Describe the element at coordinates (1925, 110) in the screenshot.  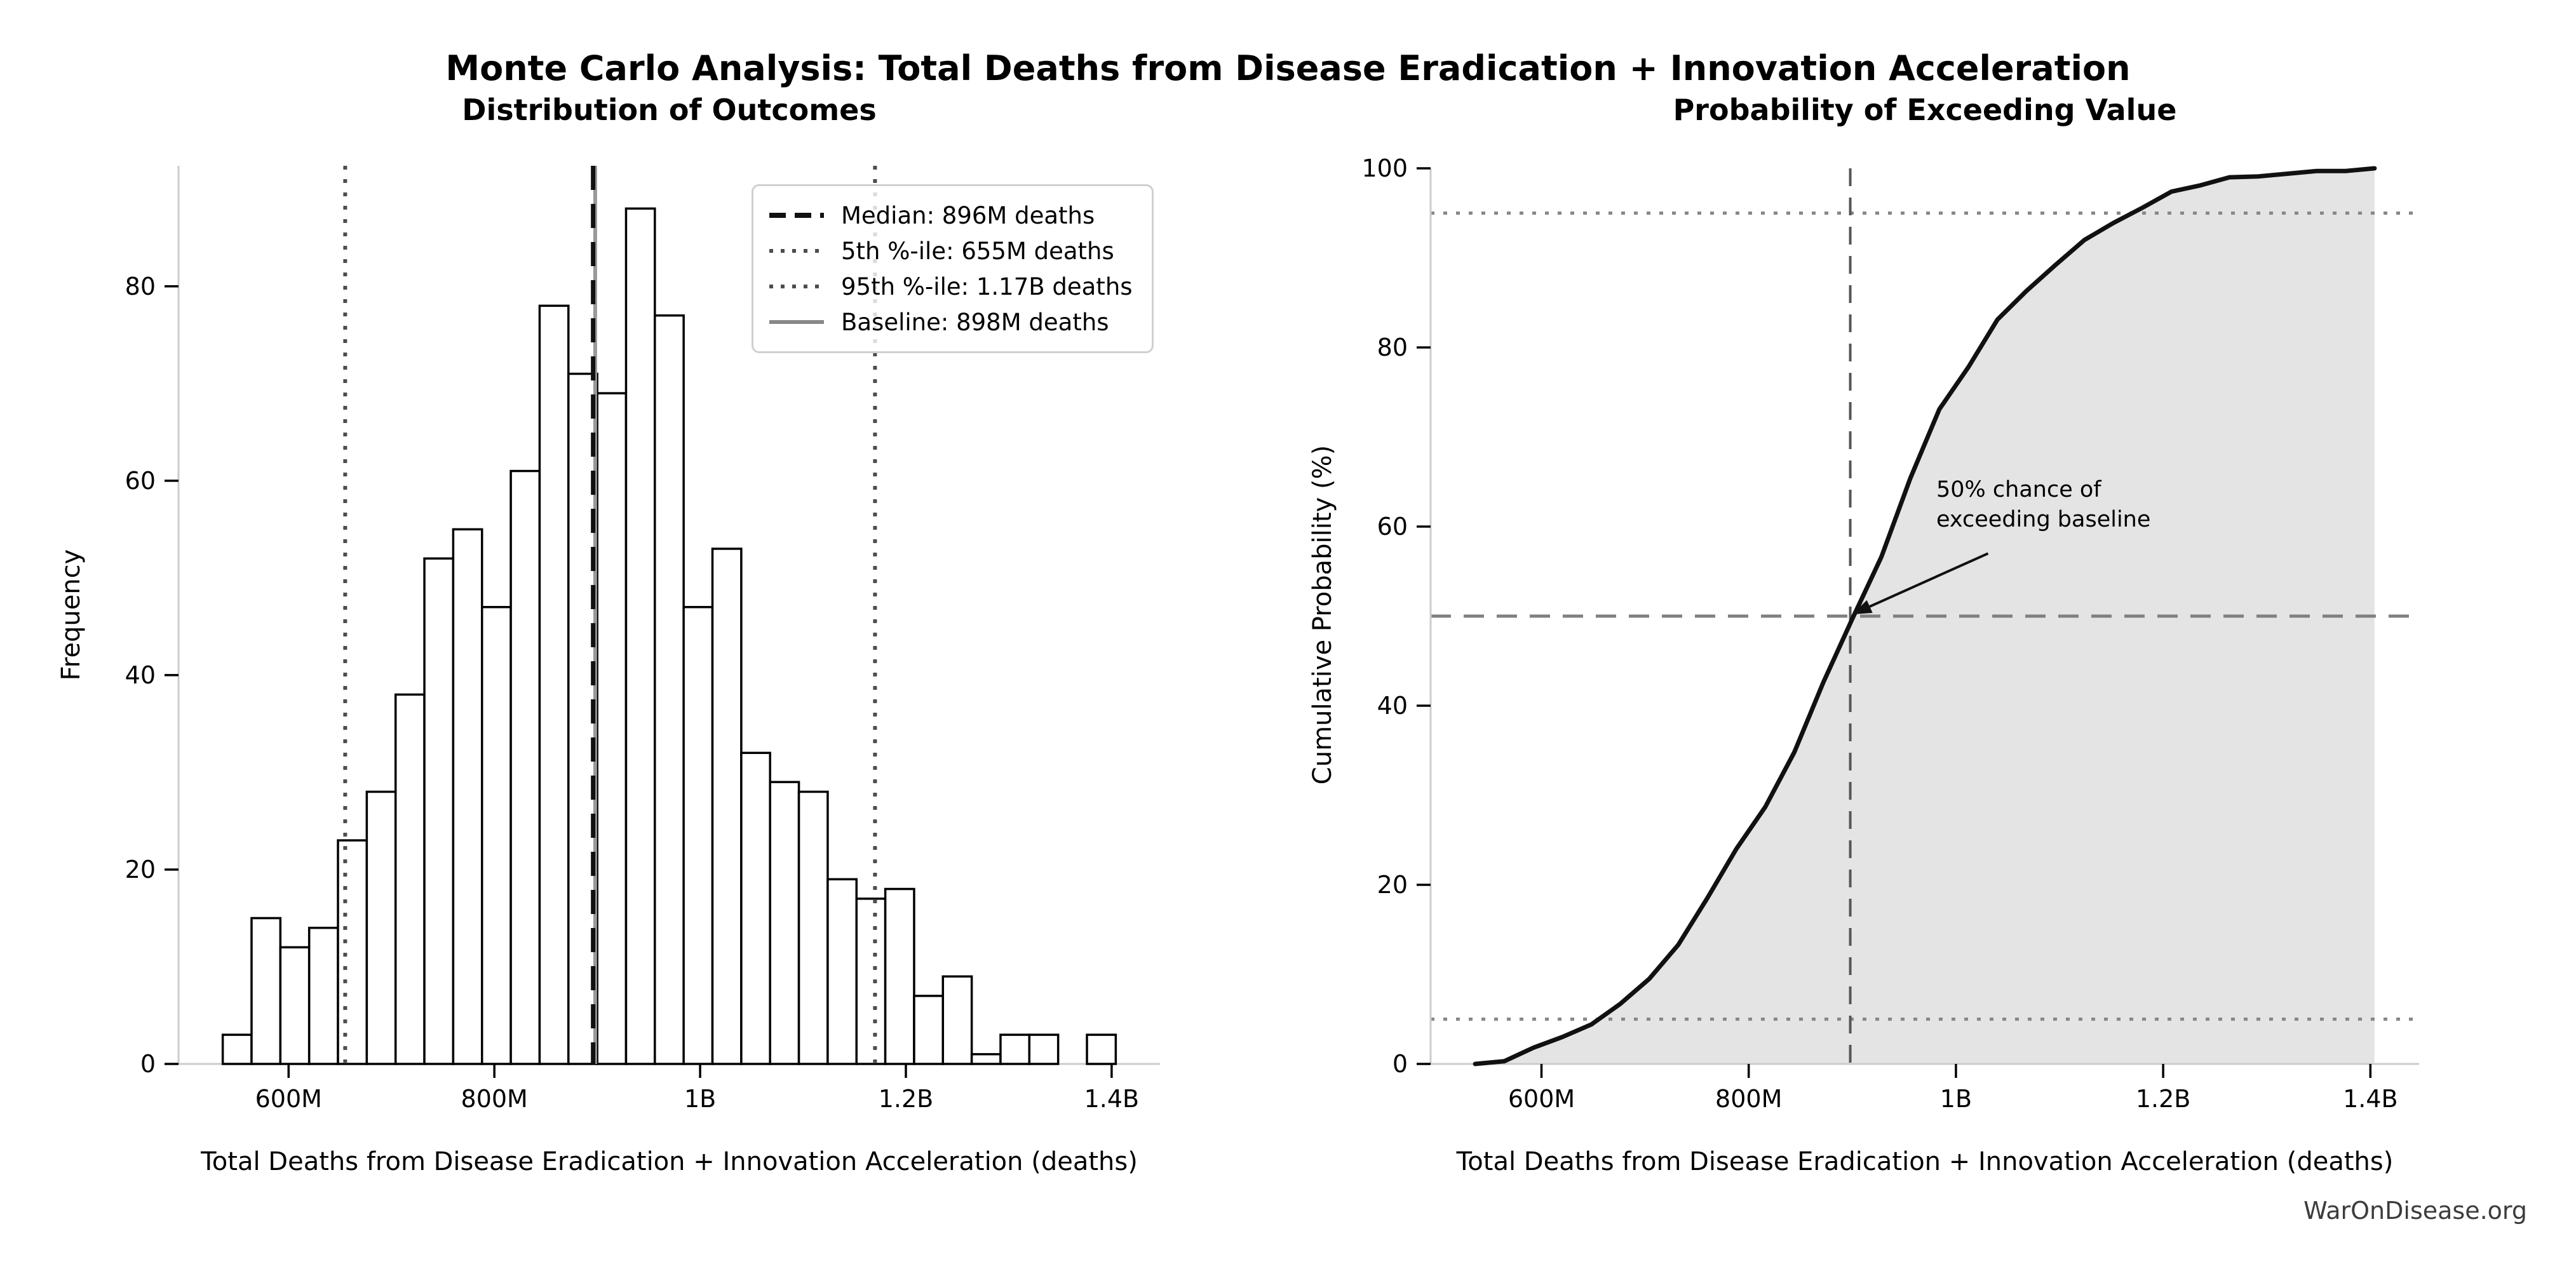
I see `cdf-title: Probability of Exceeding Value` at that location.